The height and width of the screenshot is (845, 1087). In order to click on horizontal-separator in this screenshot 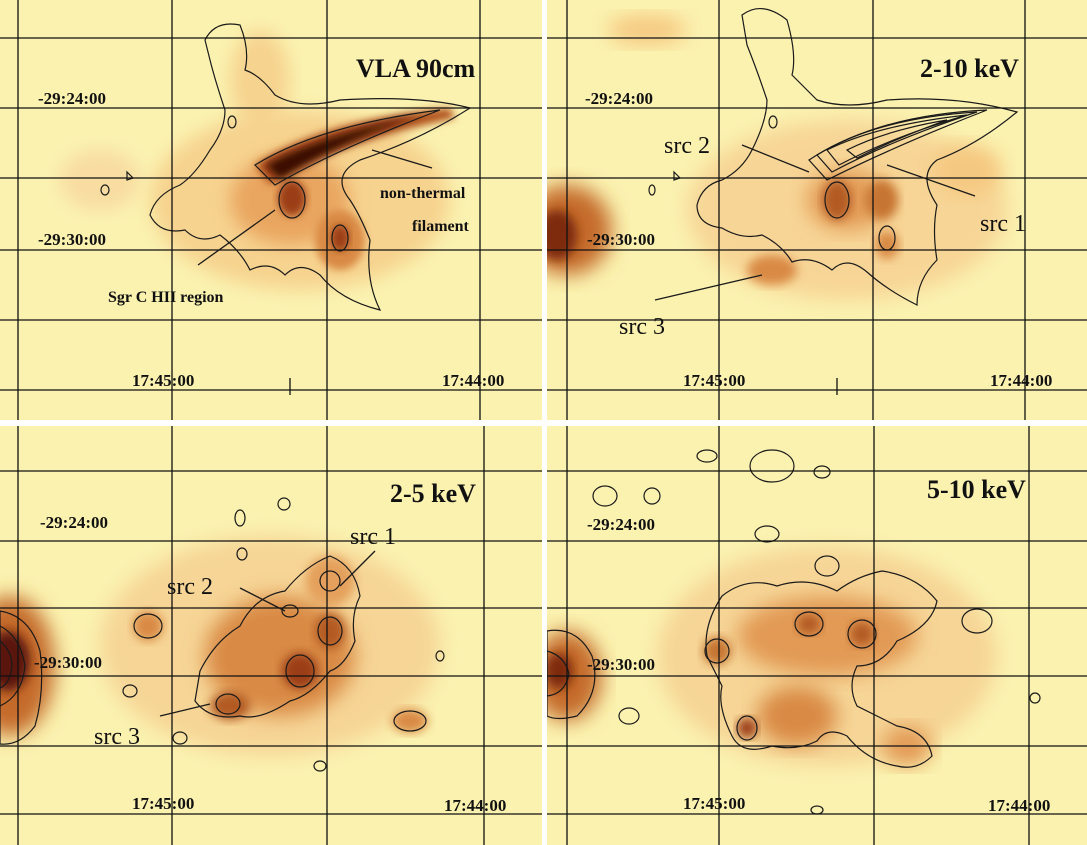, I will do `click(543, 423)`.